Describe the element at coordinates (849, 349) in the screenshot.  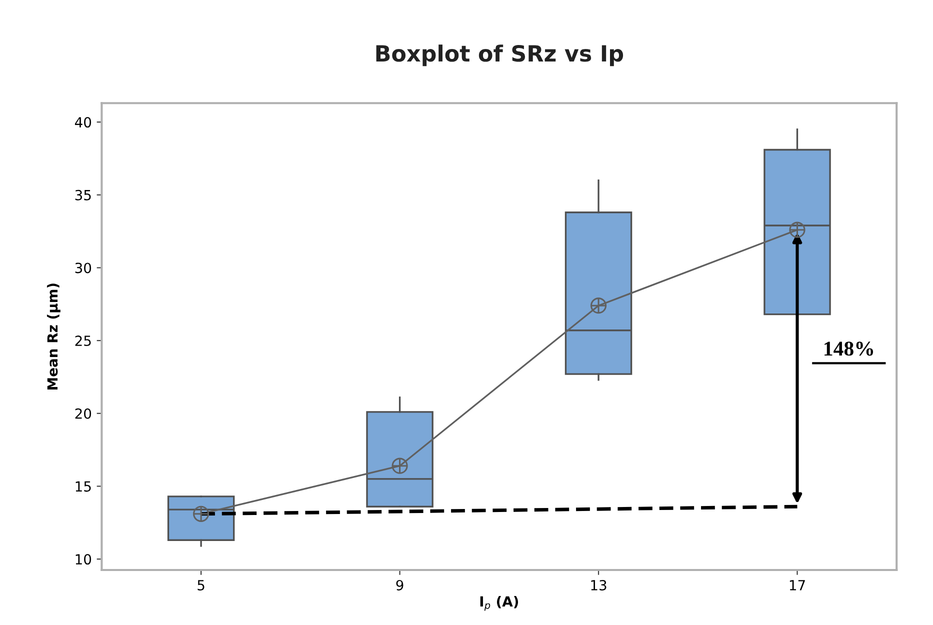
I see `annotation: 148%` at that location.